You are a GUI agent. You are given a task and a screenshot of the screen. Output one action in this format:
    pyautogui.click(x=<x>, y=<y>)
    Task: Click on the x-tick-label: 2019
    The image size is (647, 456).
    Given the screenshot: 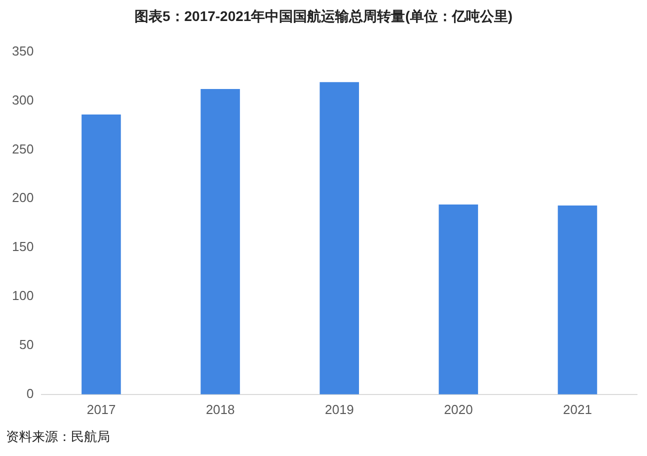 What is the action you would take?
    pyautogui.click(x=339, y=409)
    